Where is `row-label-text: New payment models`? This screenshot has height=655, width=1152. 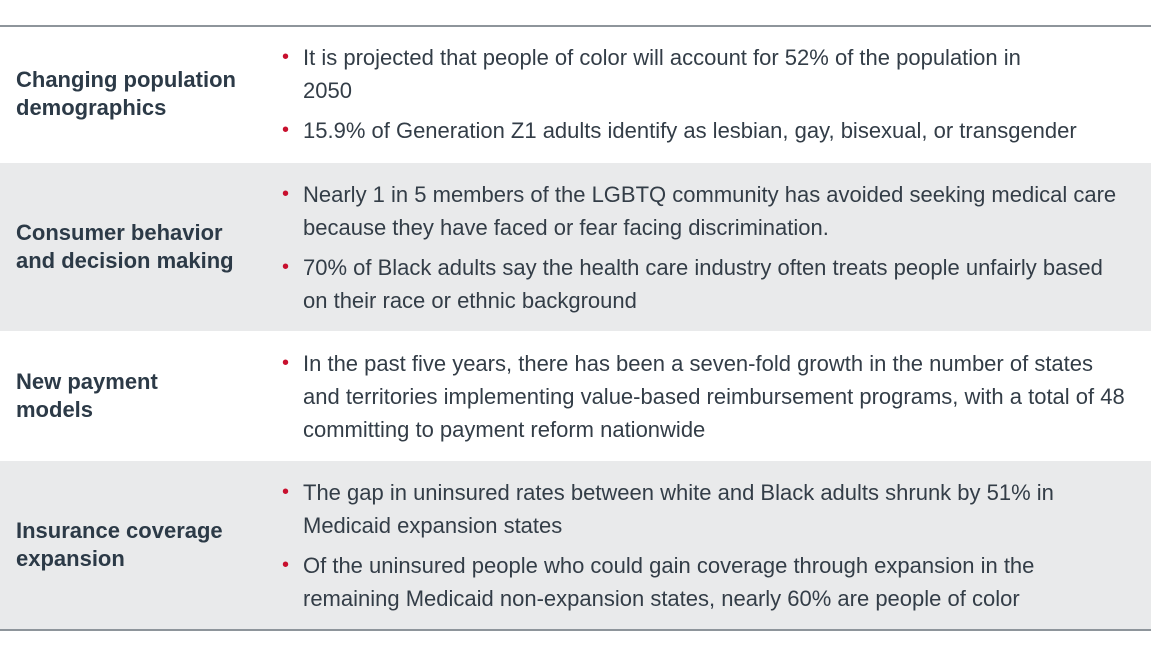
row-label-text: New payment models is located at coordinates (87, 395).